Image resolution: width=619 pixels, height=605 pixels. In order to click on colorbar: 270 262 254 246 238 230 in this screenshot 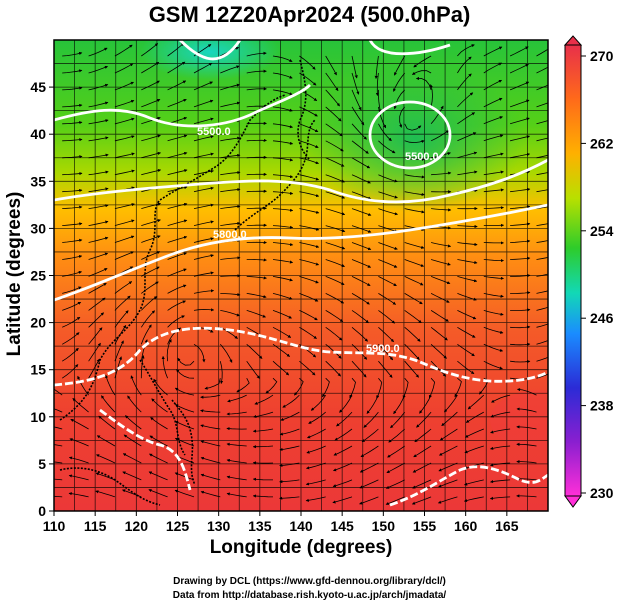, I will do `click(588, 271)`.